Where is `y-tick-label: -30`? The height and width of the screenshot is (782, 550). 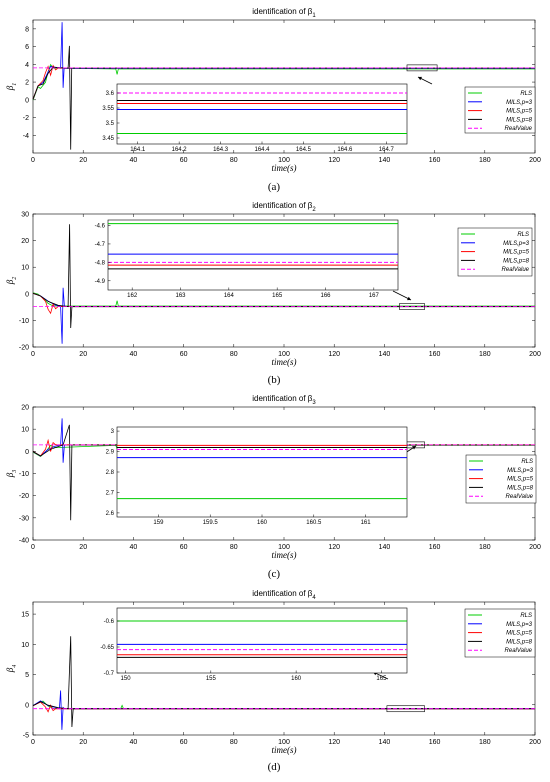 y-tick-label: -30 is located at coordinates (24, 518).